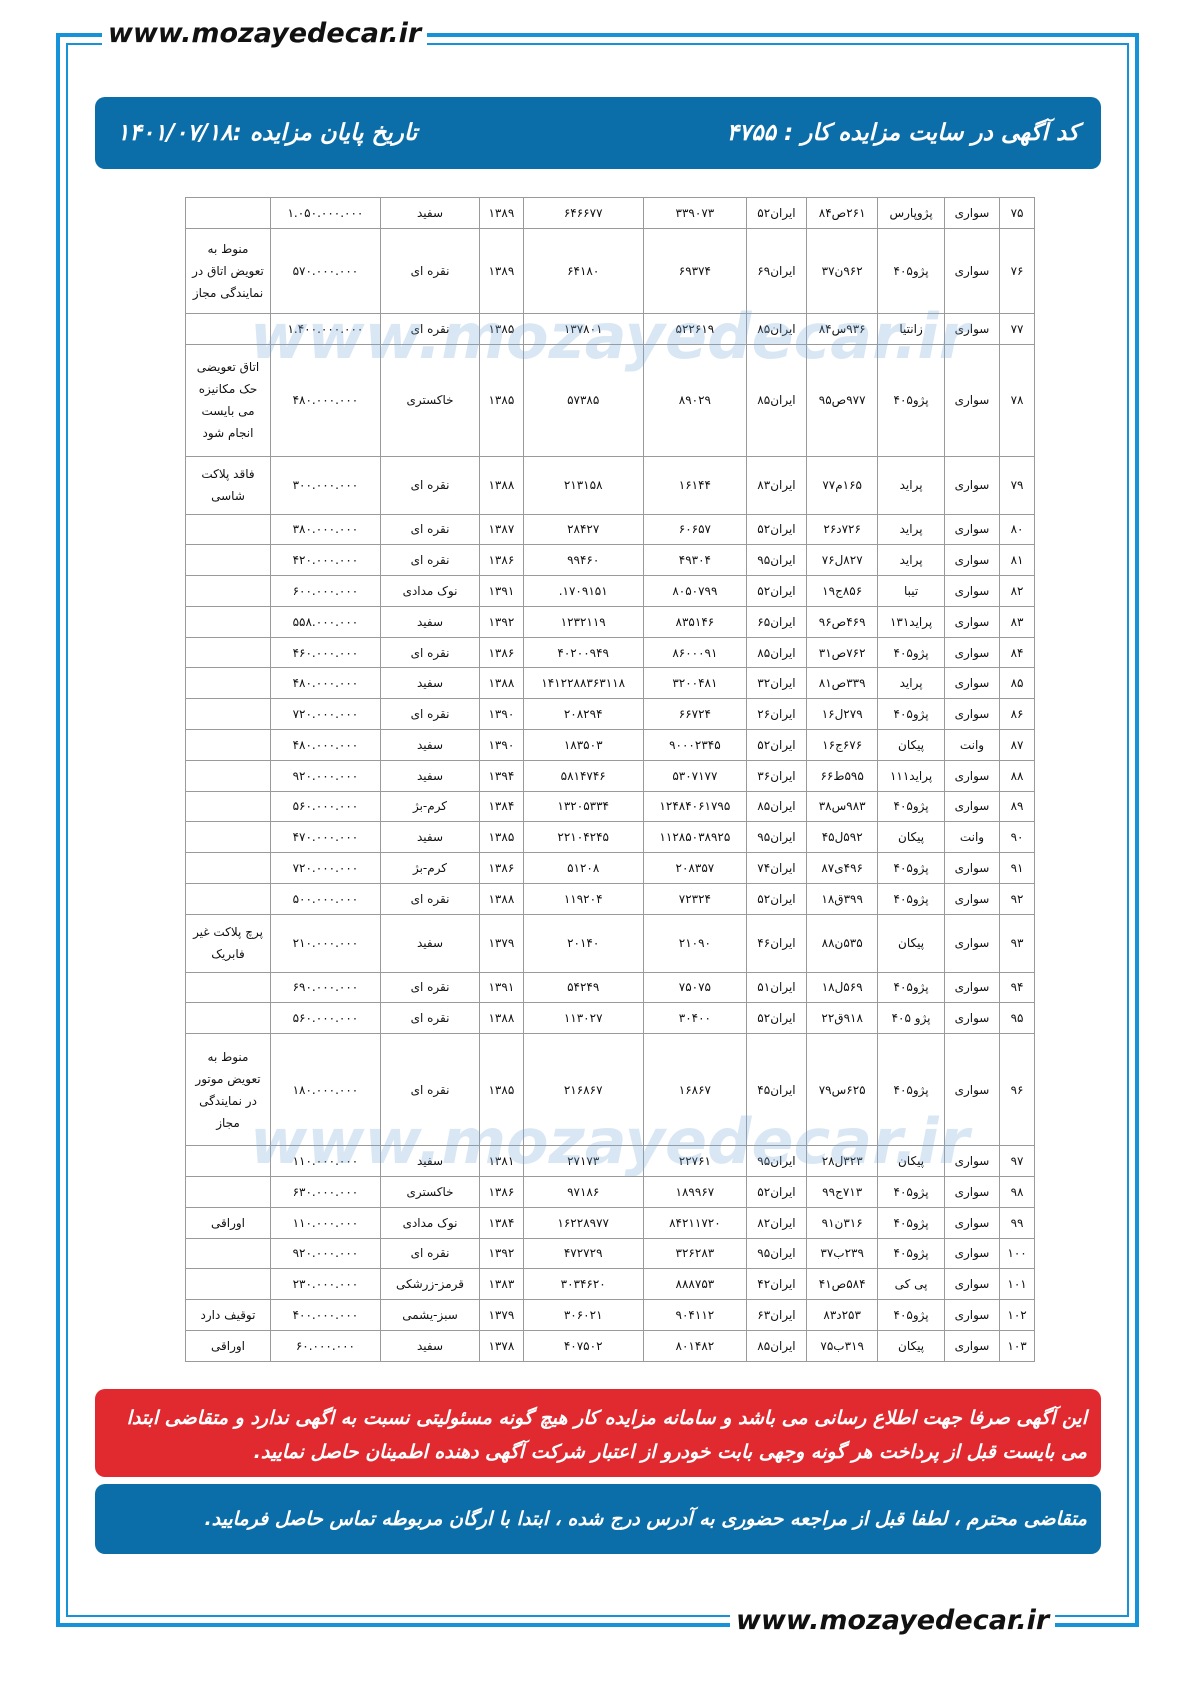 The image size is (1200, 1697). What do you see at coordinates (1017, 652) in the screenshot?
I see `row-number: ۸۴` at bounding box center [1017, 652].